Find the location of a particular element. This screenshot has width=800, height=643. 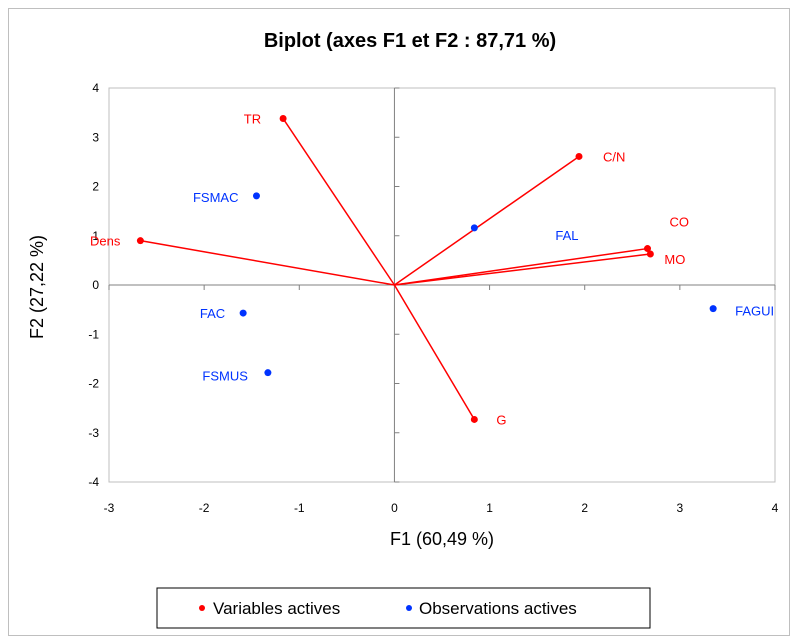

variable-point-dens is located at coordinates (140, 241).